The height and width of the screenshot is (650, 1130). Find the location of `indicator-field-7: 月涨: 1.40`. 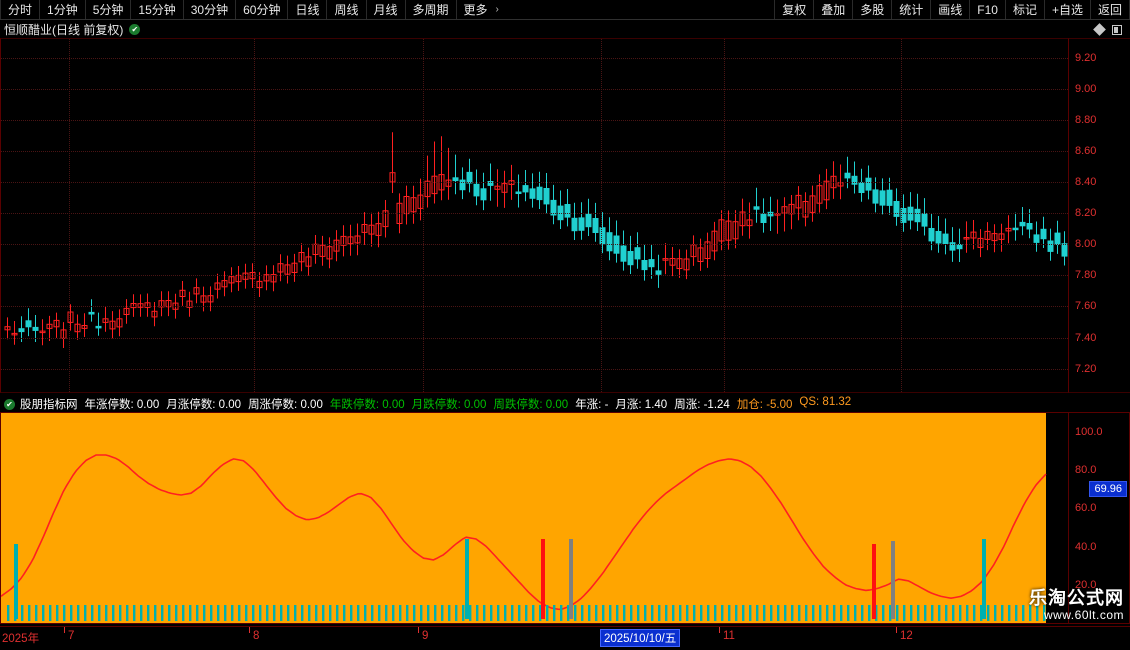

indicator-field-7: 月涨: 1.40 is located at coordinates (641, 405).